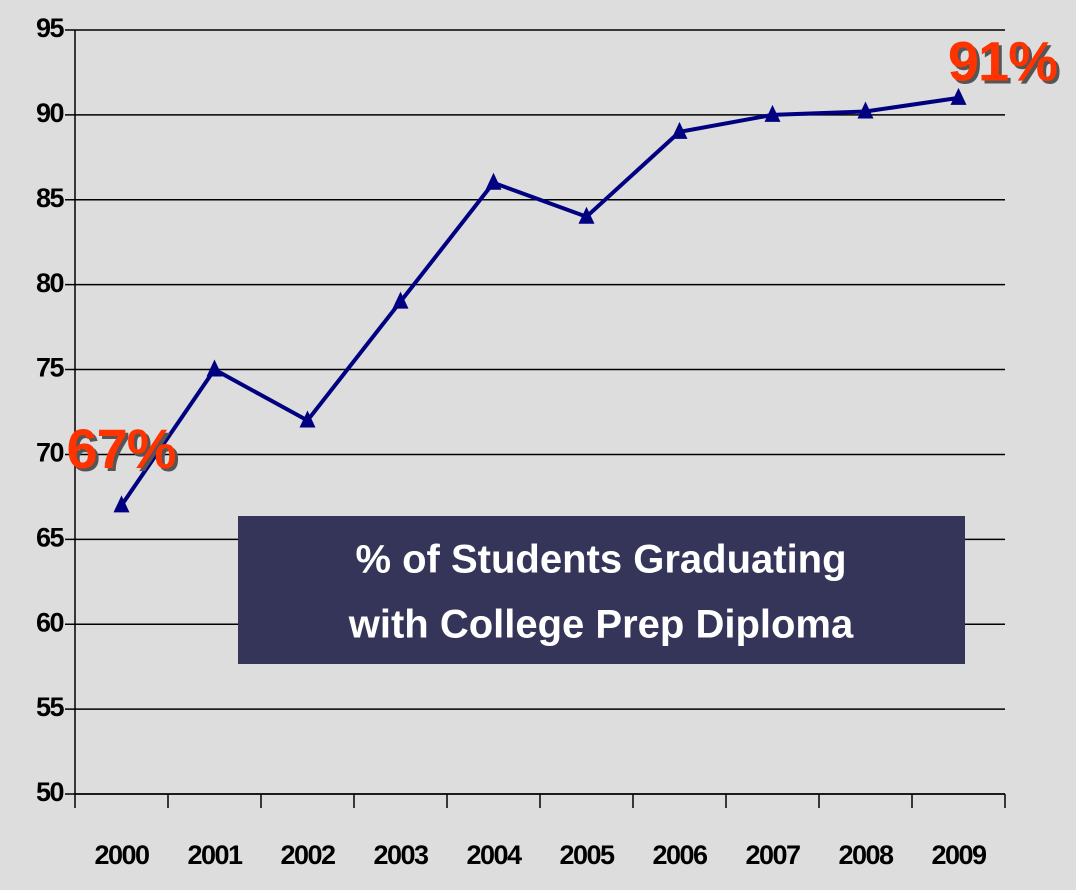 This screenshot has height=890, width=1076. Describe the element at coordinates (124, 451) in the screenshot. I see `value-label-shadow: 67%` at that location.